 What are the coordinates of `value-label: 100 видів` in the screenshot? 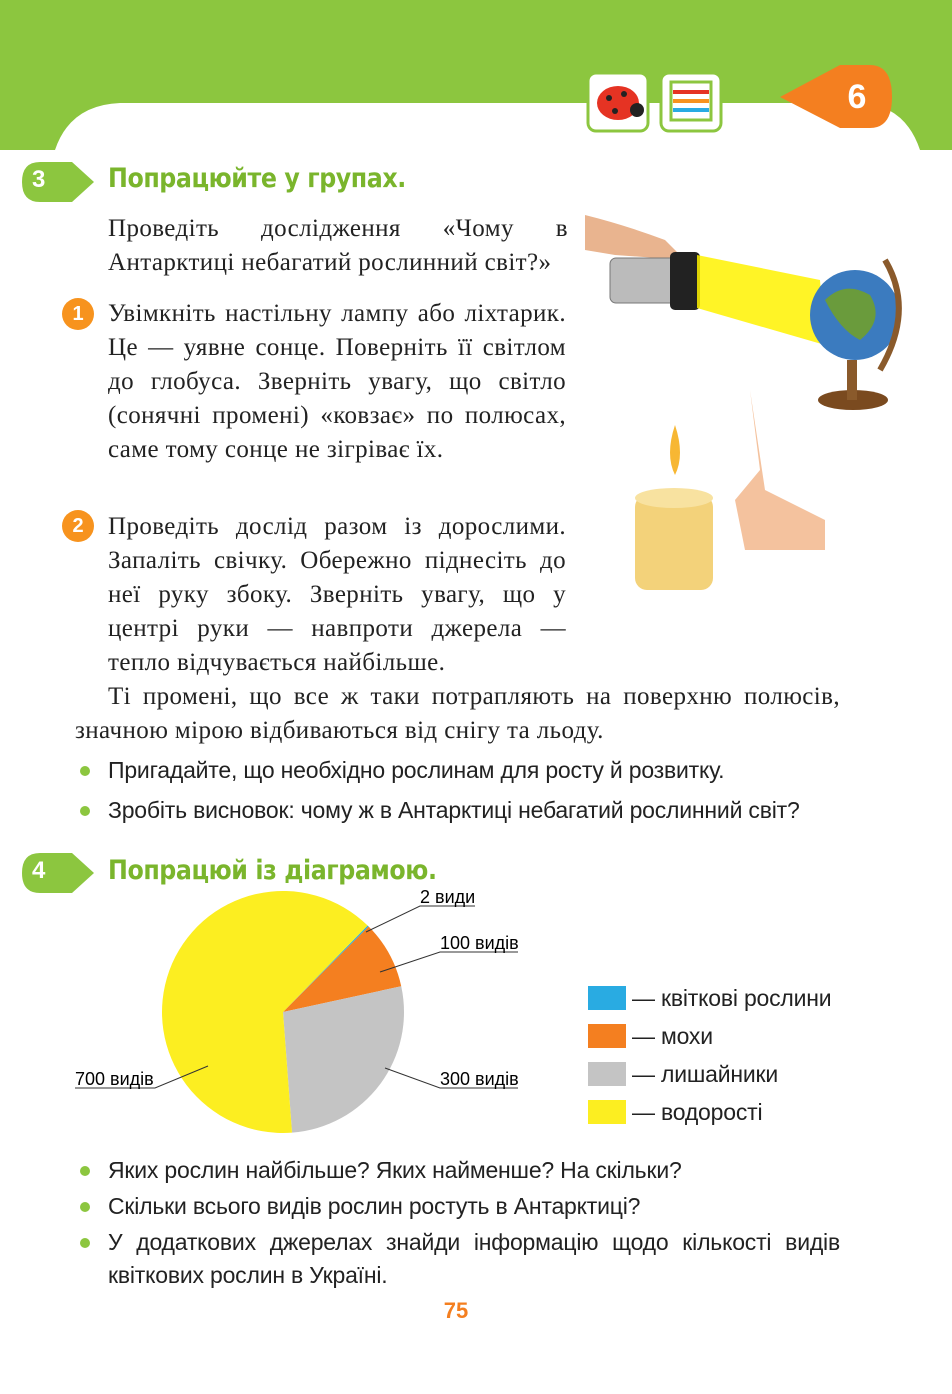 It's located at (479, 943).